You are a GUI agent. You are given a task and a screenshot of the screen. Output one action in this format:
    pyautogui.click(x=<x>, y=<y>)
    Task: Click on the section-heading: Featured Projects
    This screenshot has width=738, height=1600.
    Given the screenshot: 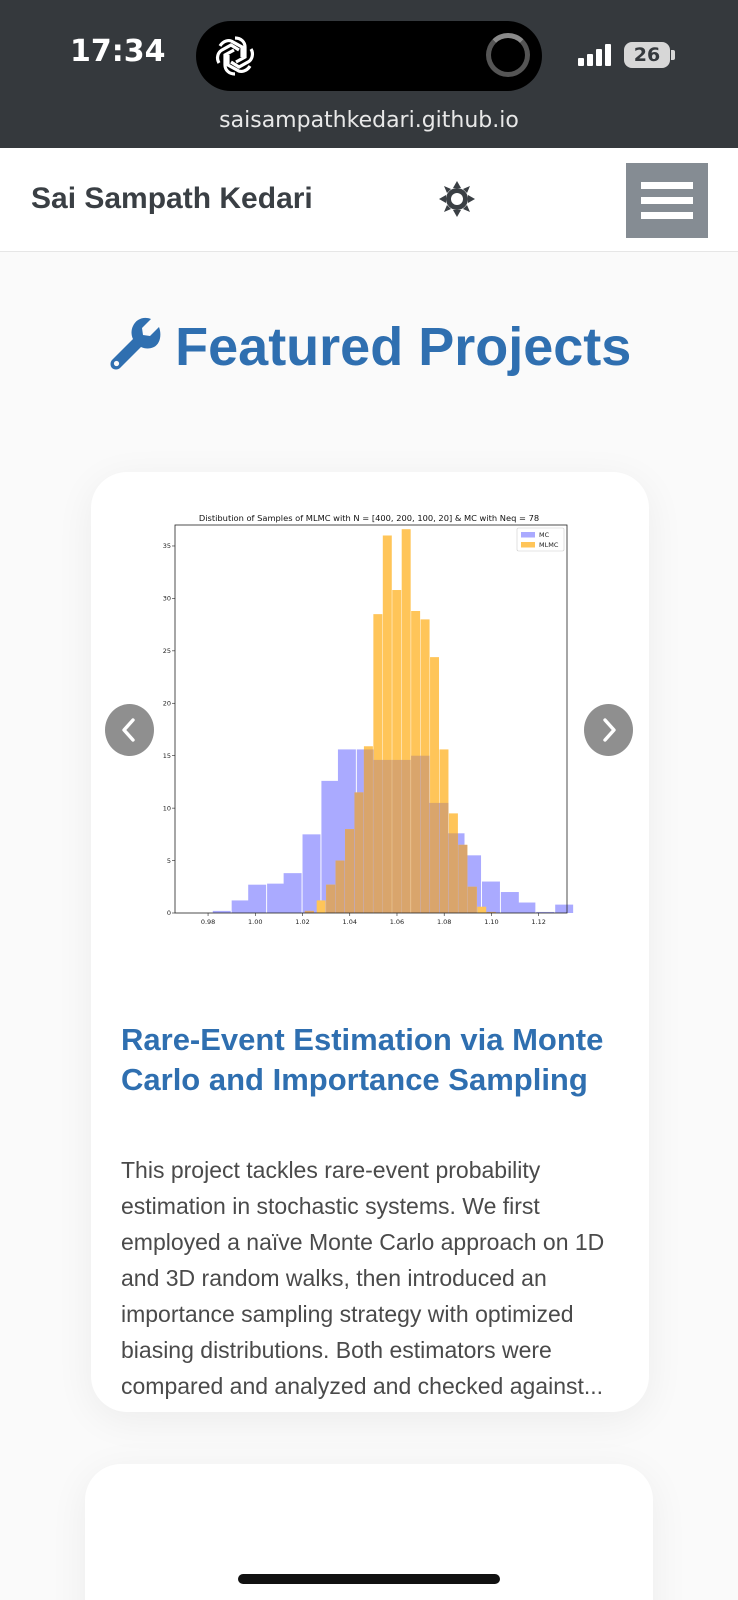 What is the action you would take?
    pyautogui.click(x=369, y=347)
    